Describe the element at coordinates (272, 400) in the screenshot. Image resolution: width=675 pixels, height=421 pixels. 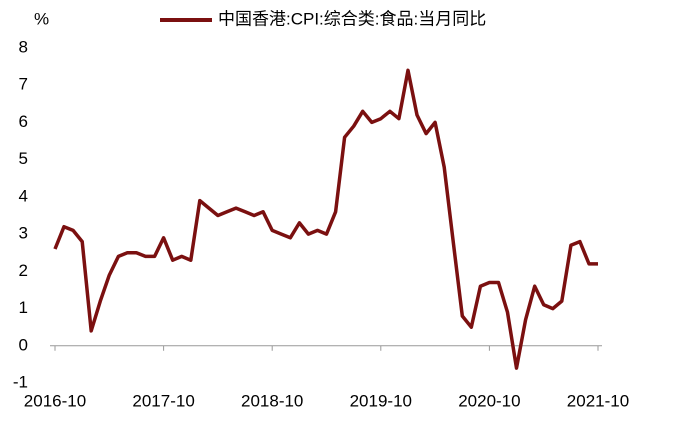
I see `x-tick-label: 2018-10` at that location.